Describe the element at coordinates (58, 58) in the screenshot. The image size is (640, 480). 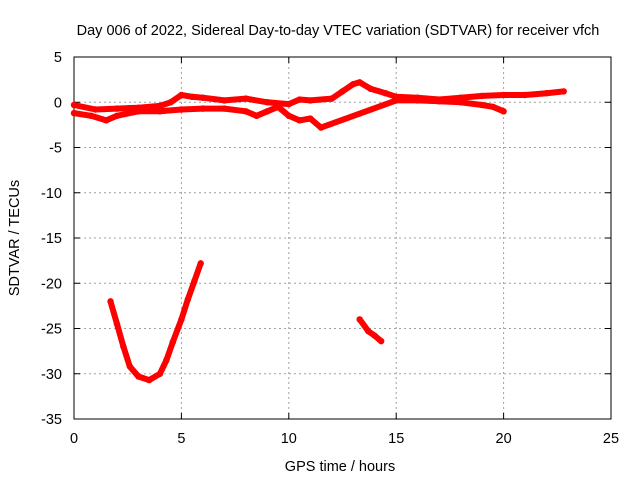
I see `y-tick-label: 5` at that location.